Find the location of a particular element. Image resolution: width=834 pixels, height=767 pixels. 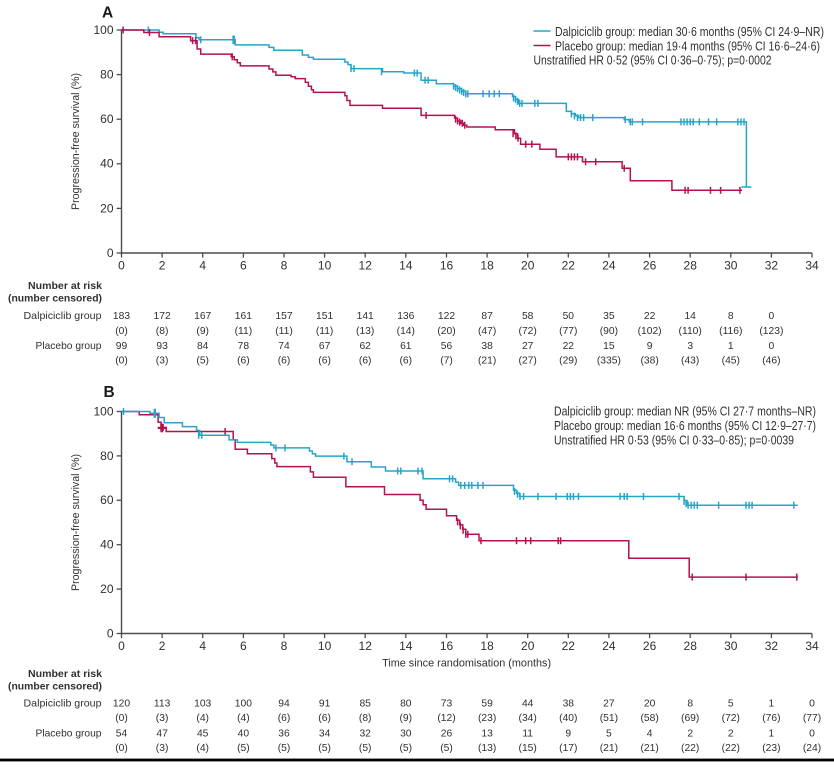

svg-text: (51) is located at coordinates (609, 718).